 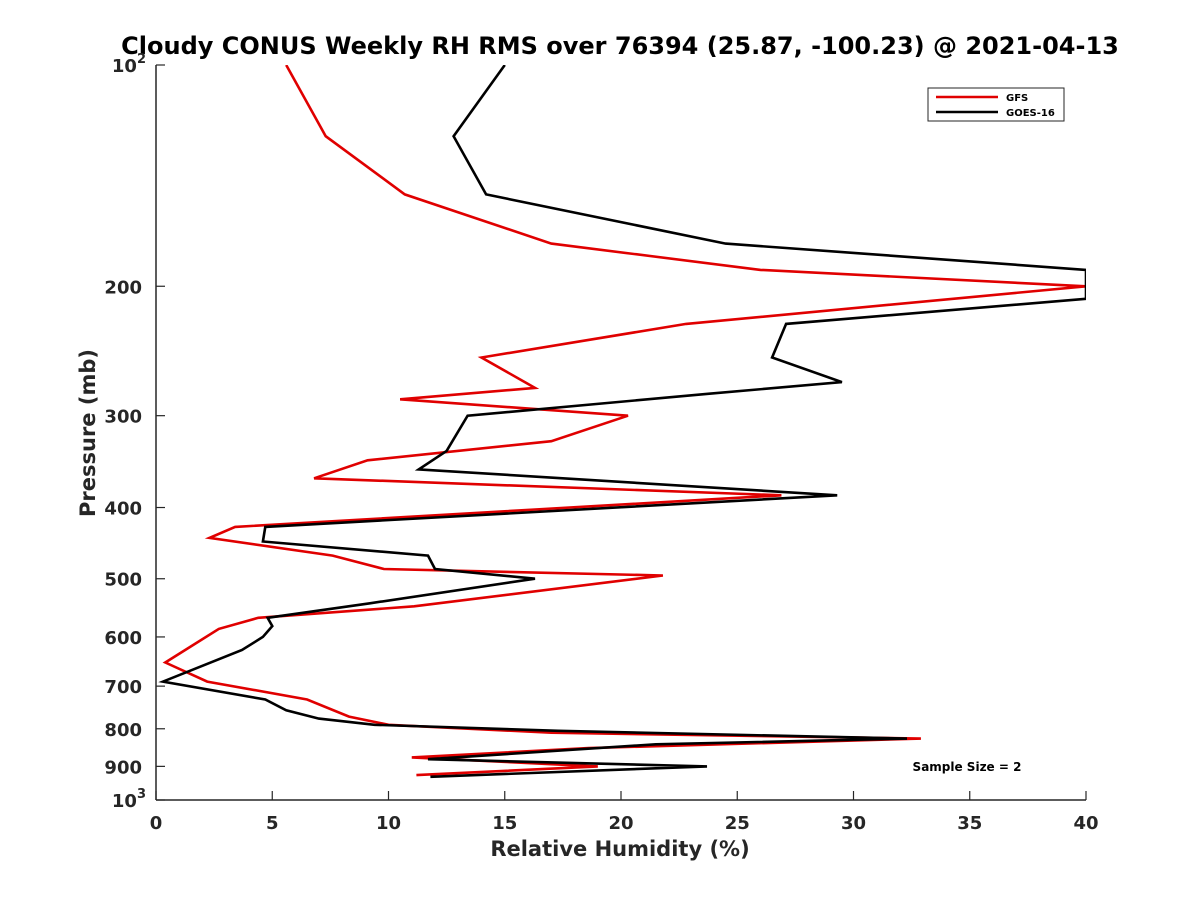 What do you see at coordinates (737, 823) in the screenshot?
I see `x-tick-label: 25` at bounding box center [737, 823].